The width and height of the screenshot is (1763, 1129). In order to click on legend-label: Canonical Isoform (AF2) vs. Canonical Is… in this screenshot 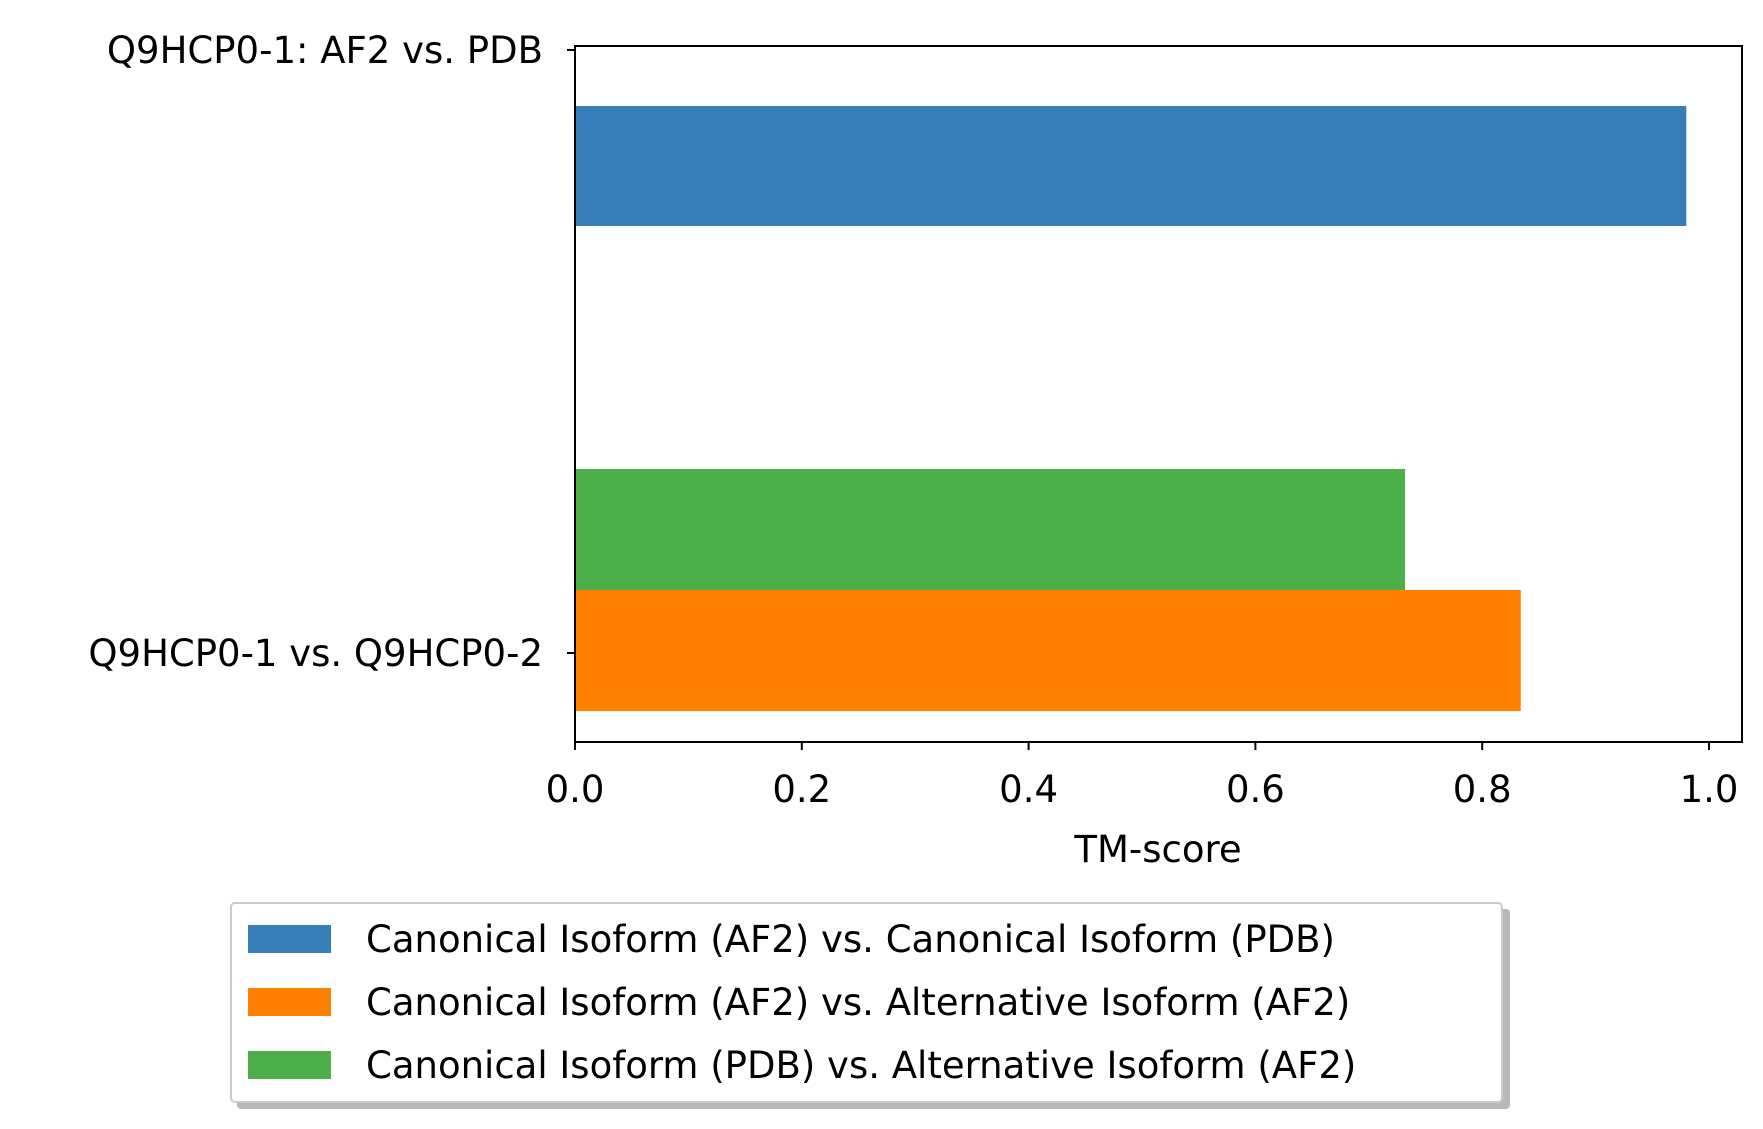, I will do `click(850, 939)`.